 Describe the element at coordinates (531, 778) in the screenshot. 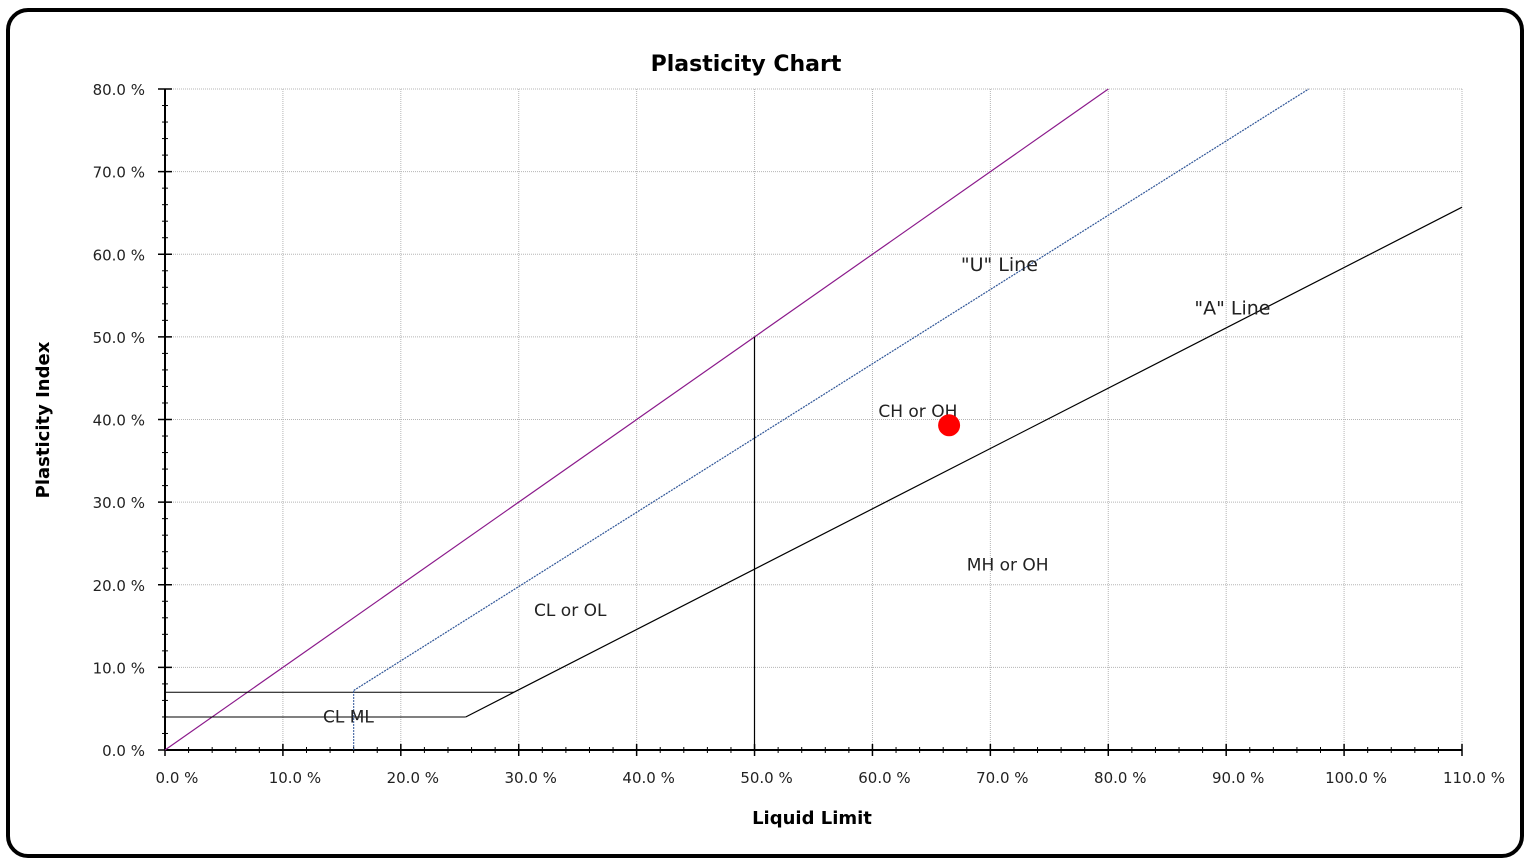

I see `x-tick-label: 30.0 %` at that location.